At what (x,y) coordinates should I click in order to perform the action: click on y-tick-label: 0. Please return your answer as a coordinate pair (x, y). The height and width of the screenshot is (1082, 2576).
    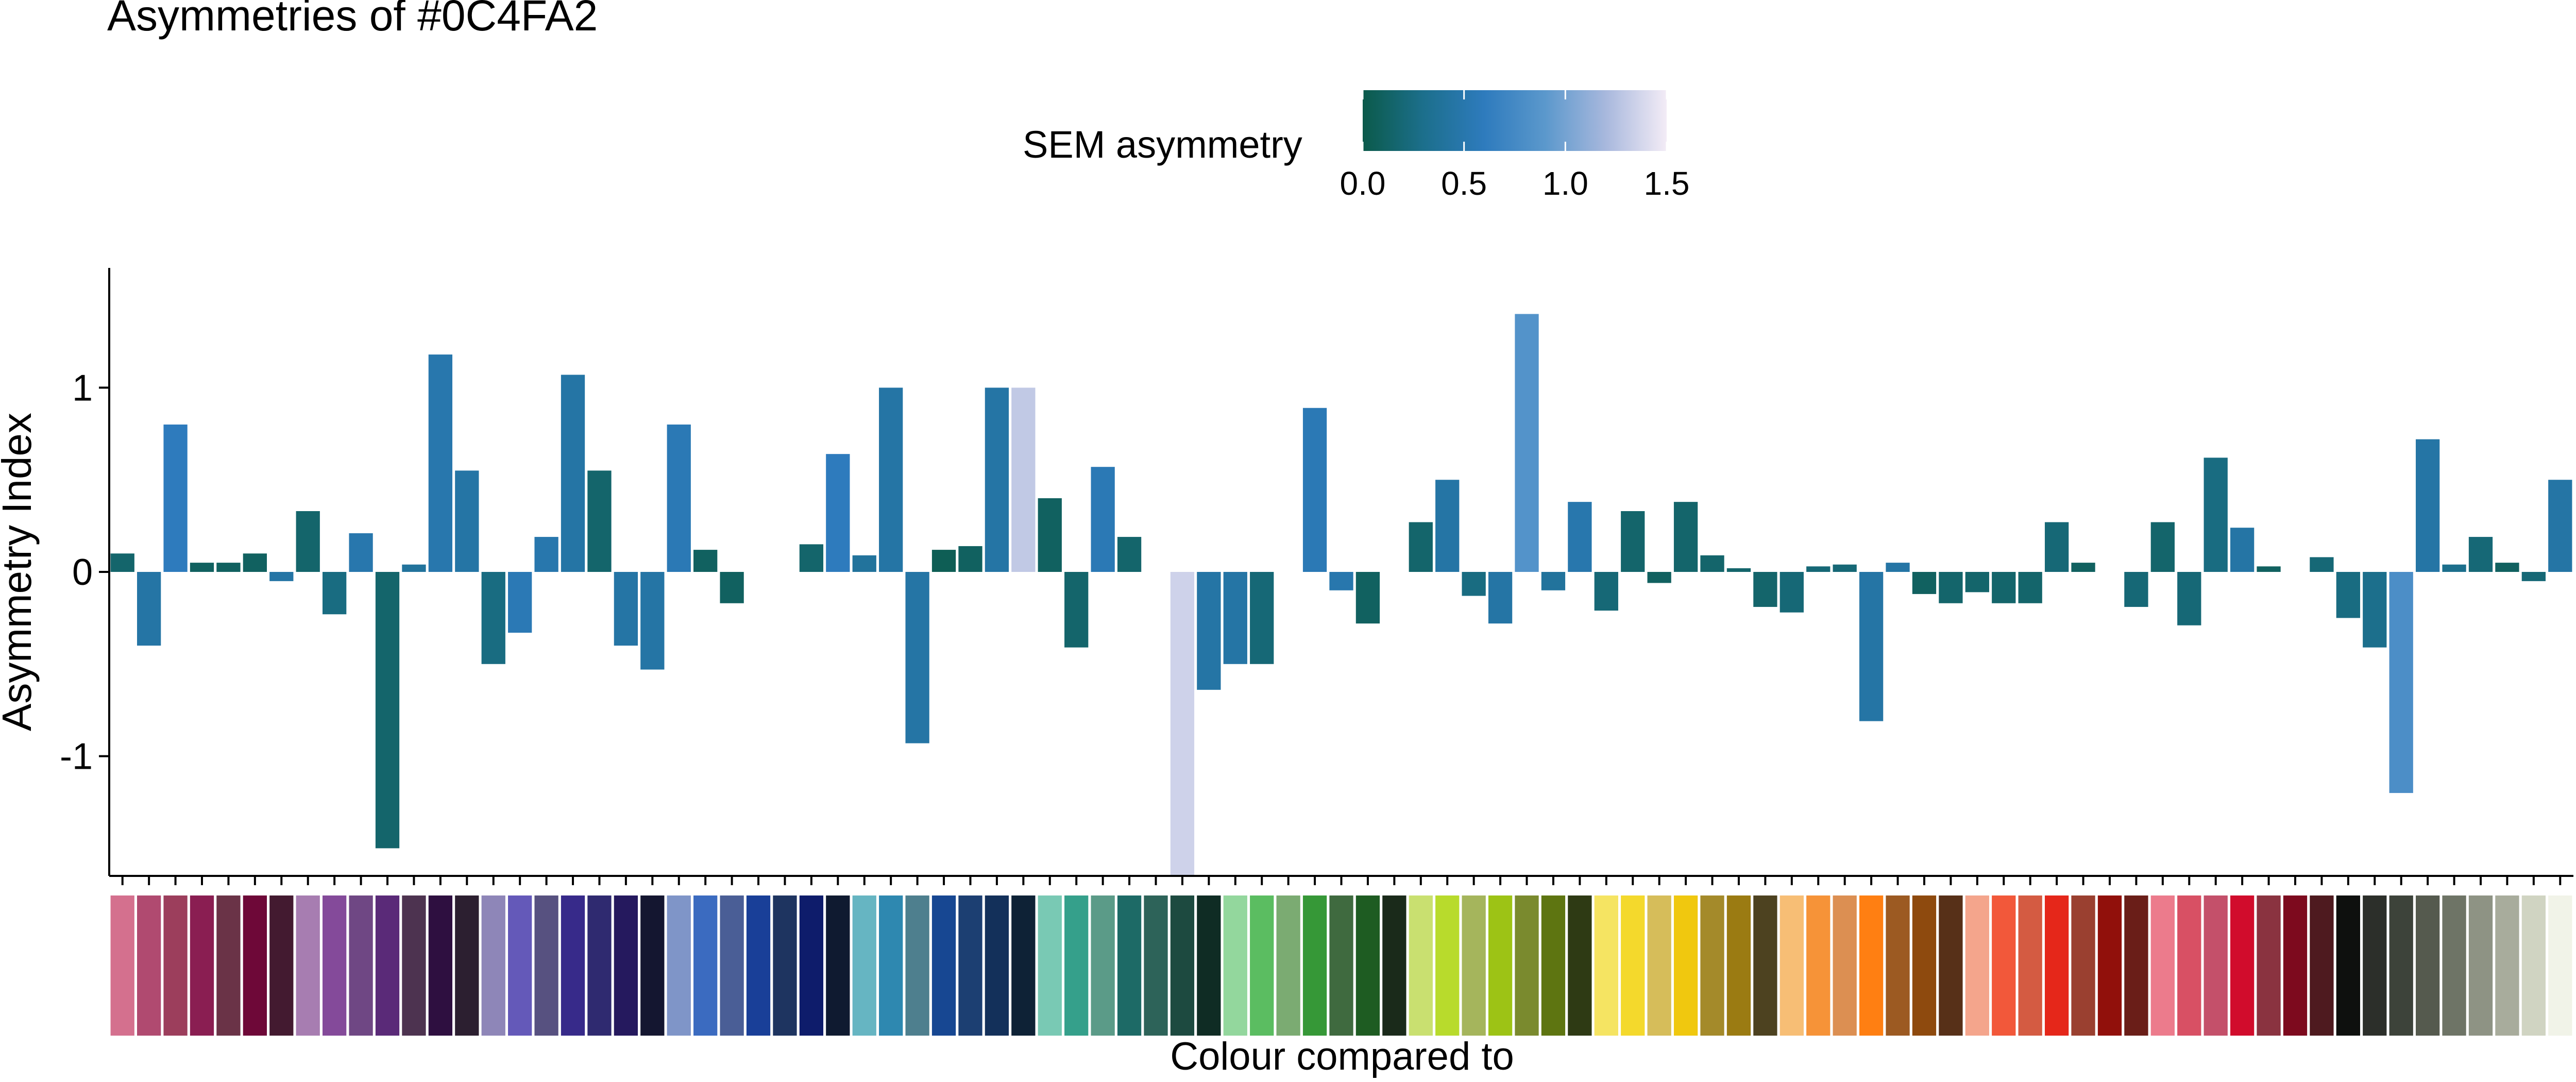
    Looking at the image, I should click on (82, 572).